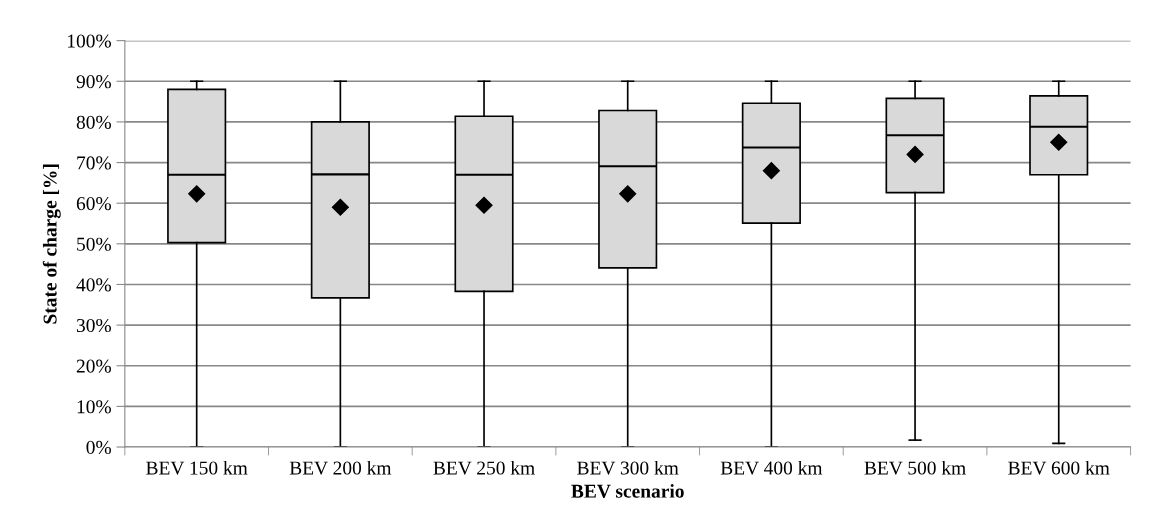 Image resolution: width=1156 pixels, height=521 pixels. Describe the element at coordinates (484, 467) in the screenshot. I see `x-tick-label: BEV 250 km` at that location.